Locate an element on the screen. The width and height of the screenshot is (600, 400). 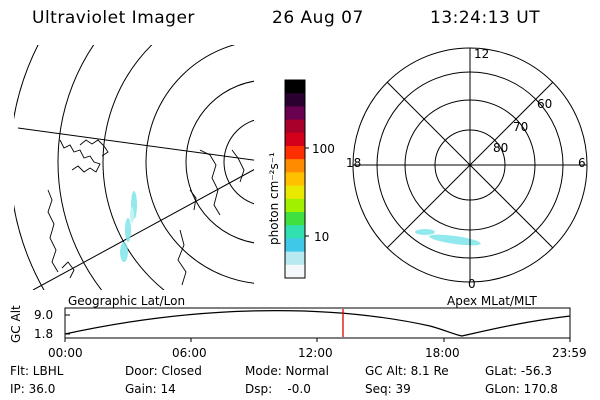
colorbar-unit-label: photon cm⁻²s⁻¹ is located at coordinates (274, 198).